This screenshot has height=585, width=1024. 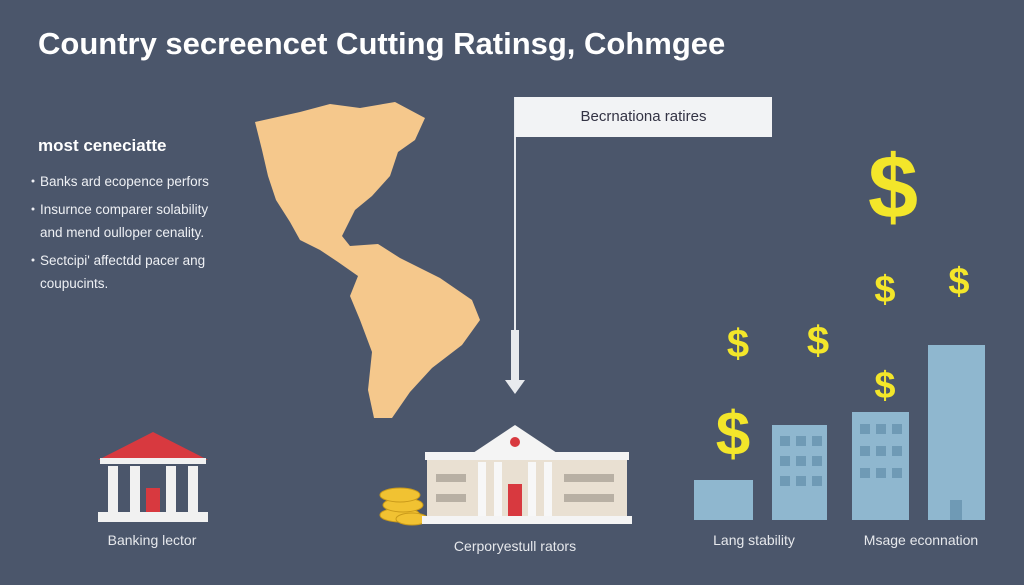 I want to click on bottom-label: Msage econnation, so click(x=921, y=540).